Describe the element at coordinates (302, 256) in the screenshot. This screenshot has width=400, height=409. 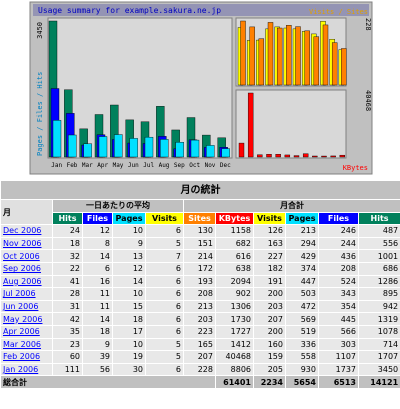
I see `value-cell: 429` at that location.